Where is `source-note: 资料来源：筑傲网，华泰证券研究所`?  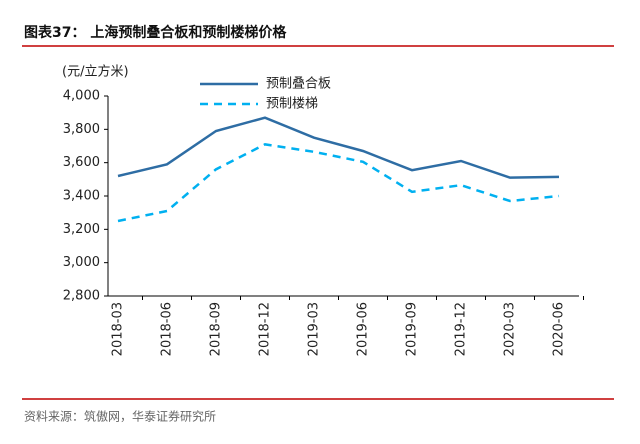 source-note: 资料来源：筑傲网，华泰证券研究所 is located at coordinates (120, 416).